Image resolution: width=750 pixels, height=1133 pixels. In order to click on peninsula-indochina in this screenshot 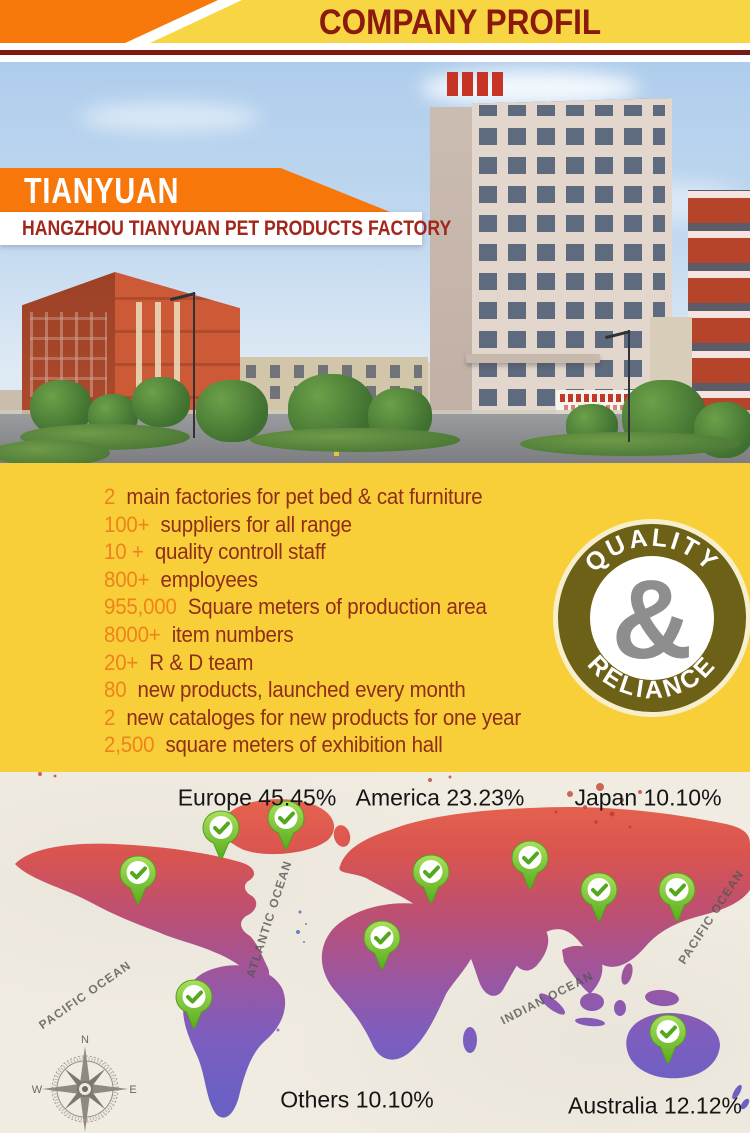, I will do `click(582, 969)`.